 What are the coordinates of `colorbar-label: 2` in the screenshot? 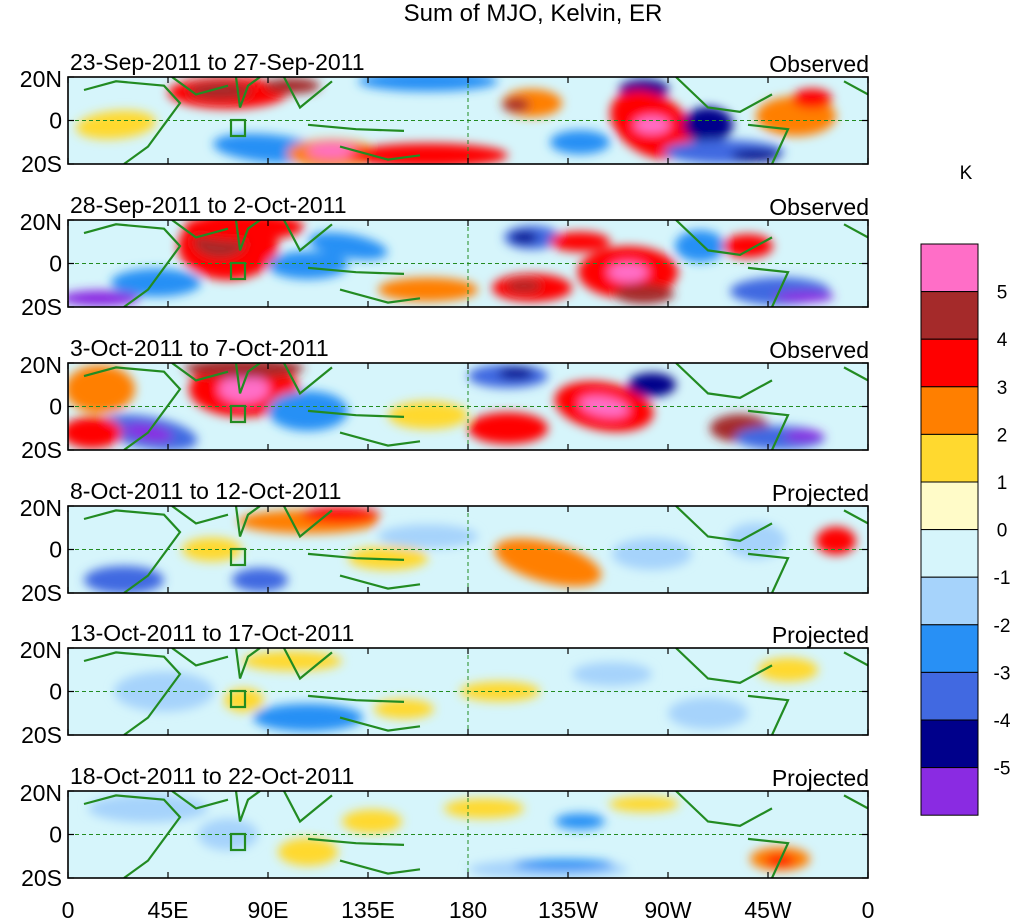 It's located at (1002, 435).